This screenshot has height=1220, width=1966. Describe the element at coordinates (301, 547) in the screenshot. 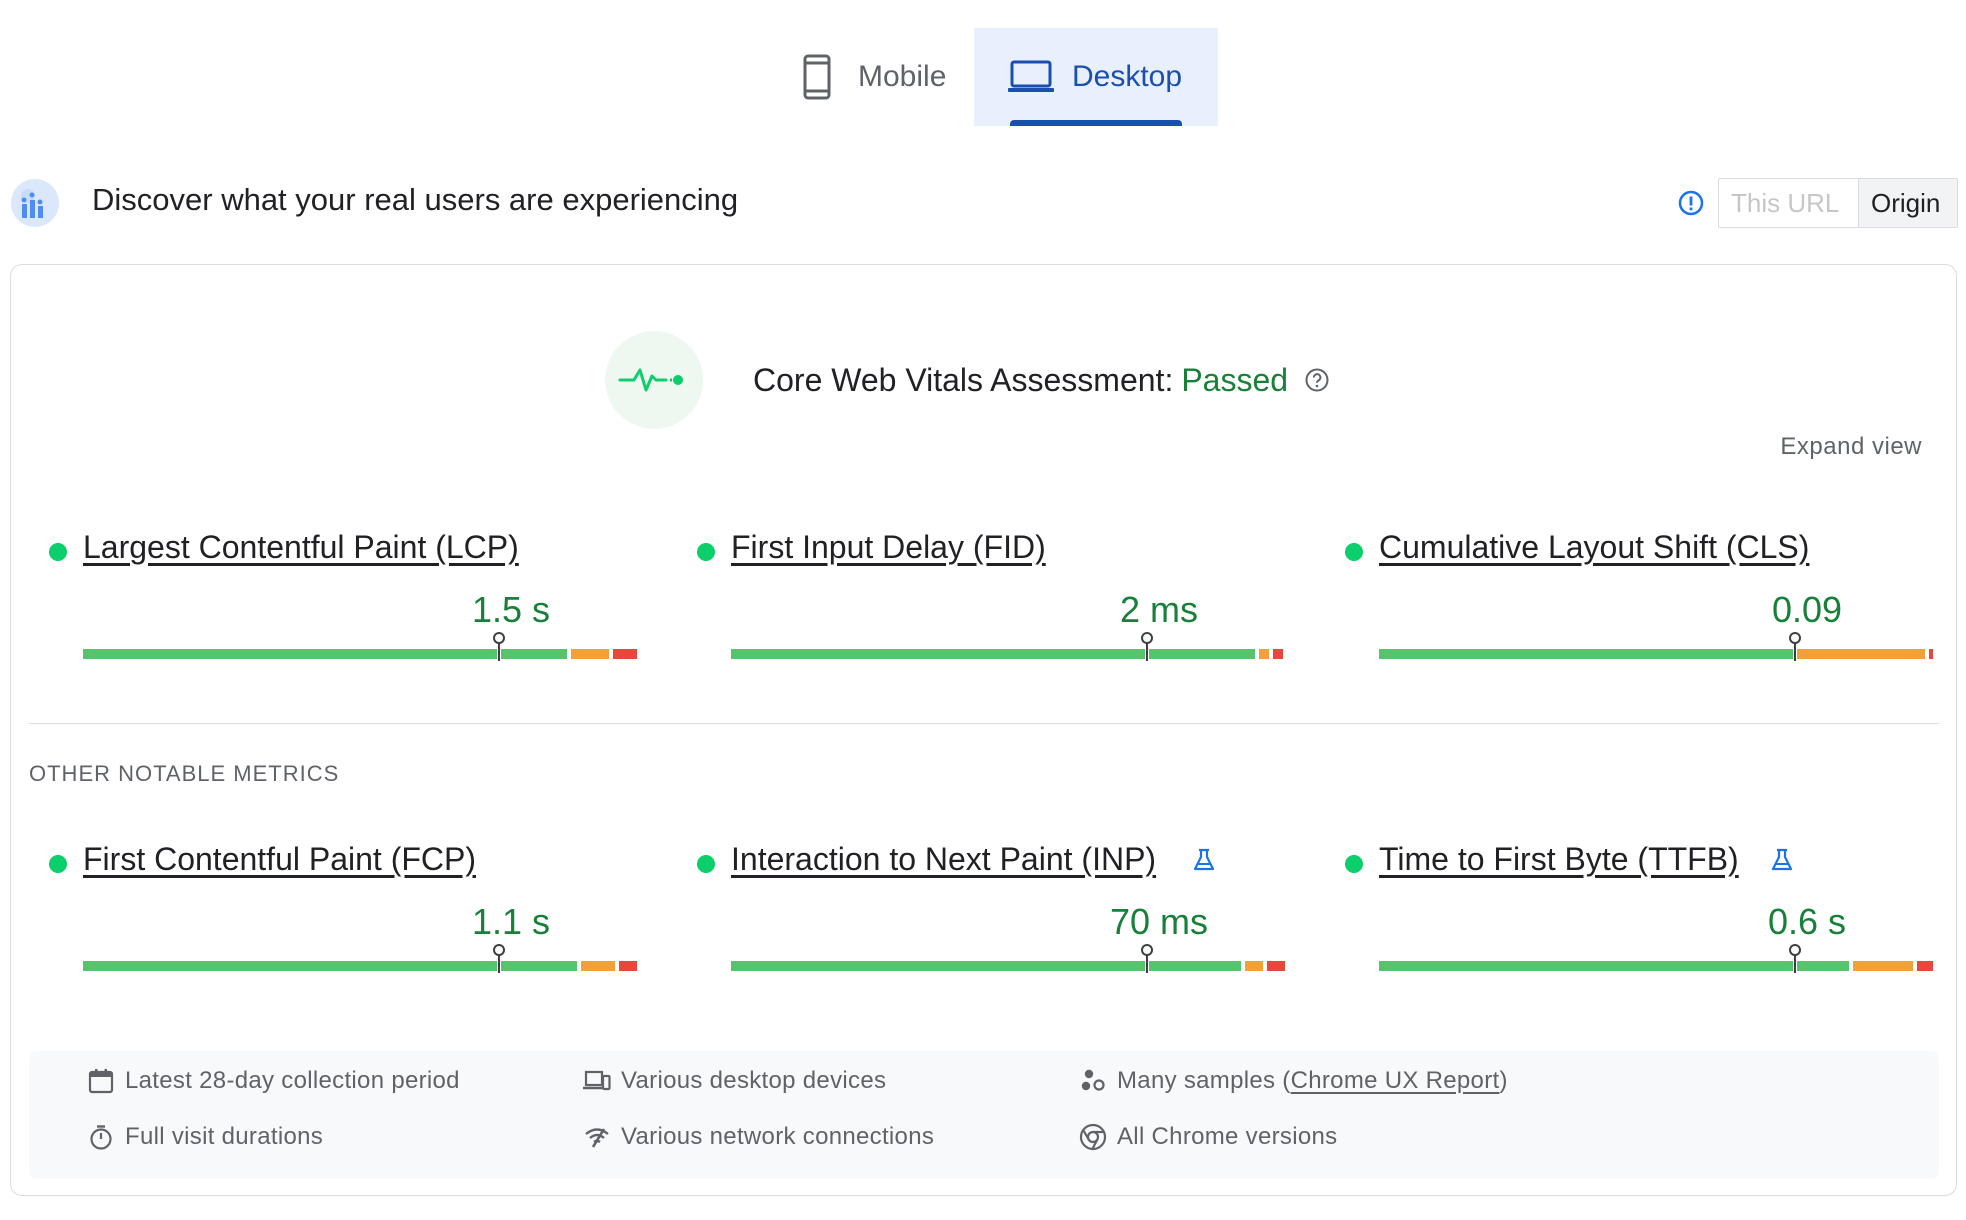

I see `metric-name-link: Largest Contentful Paint (LCP)` at that location.